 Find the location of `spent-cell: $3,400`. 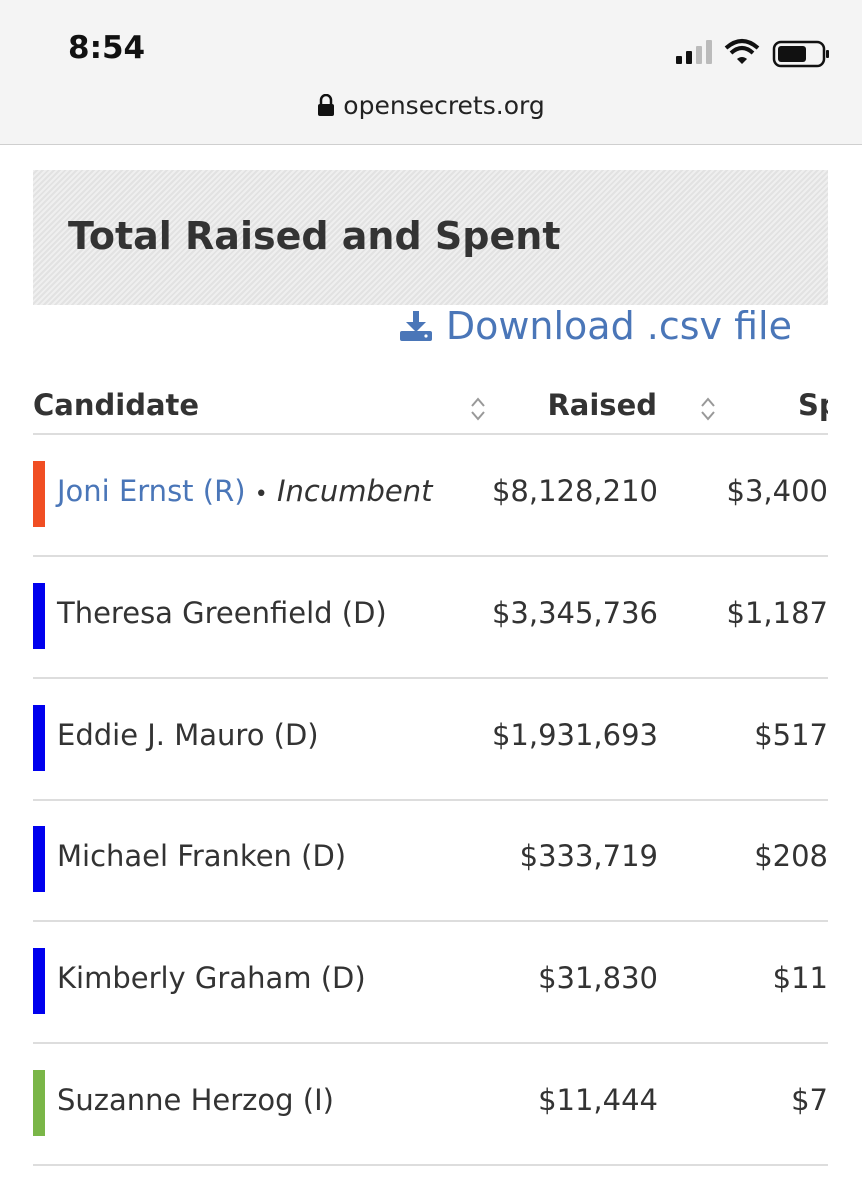

spent-cell: $3,400 is located at coordinates (777, 491).